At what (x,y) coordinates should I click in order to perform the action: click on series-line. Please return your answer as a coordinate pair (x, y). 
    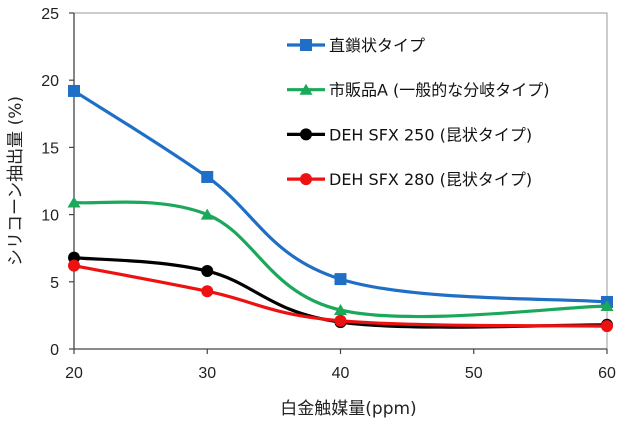
    Looking at the image, I should click on (340, 296).